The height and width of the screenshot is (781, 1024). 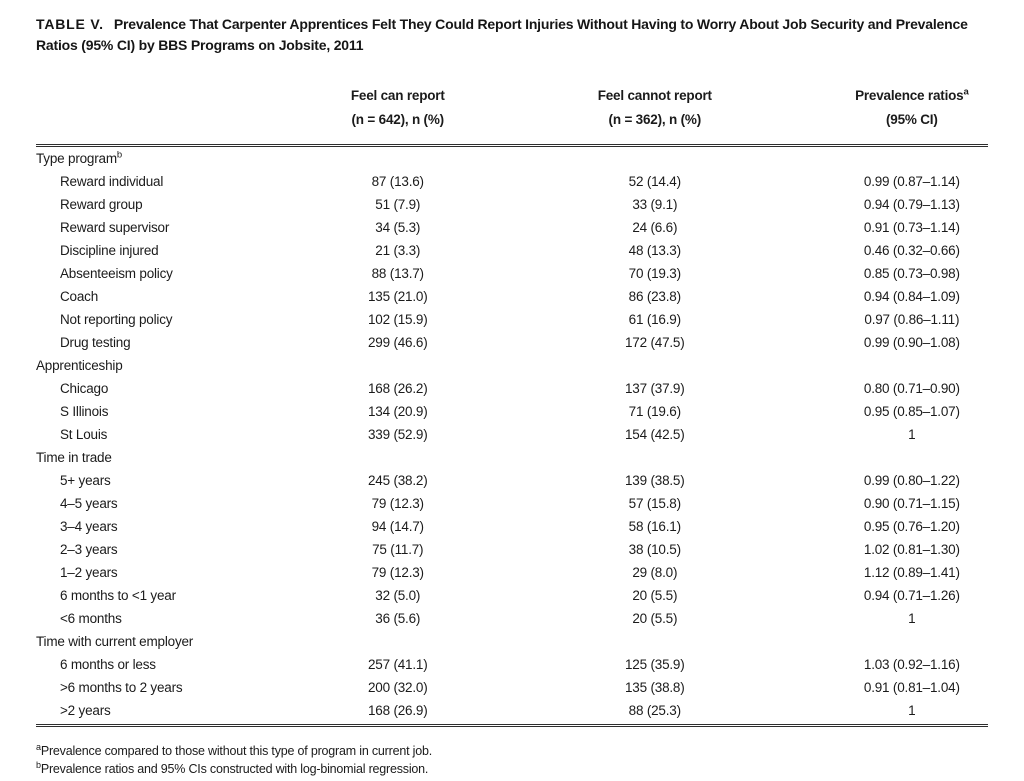 What do you see at coordinates (512, 641) in the screenshot?
I see `section-row-time-with-current-employer: Time with current employer` at bounding box center [512, 641].